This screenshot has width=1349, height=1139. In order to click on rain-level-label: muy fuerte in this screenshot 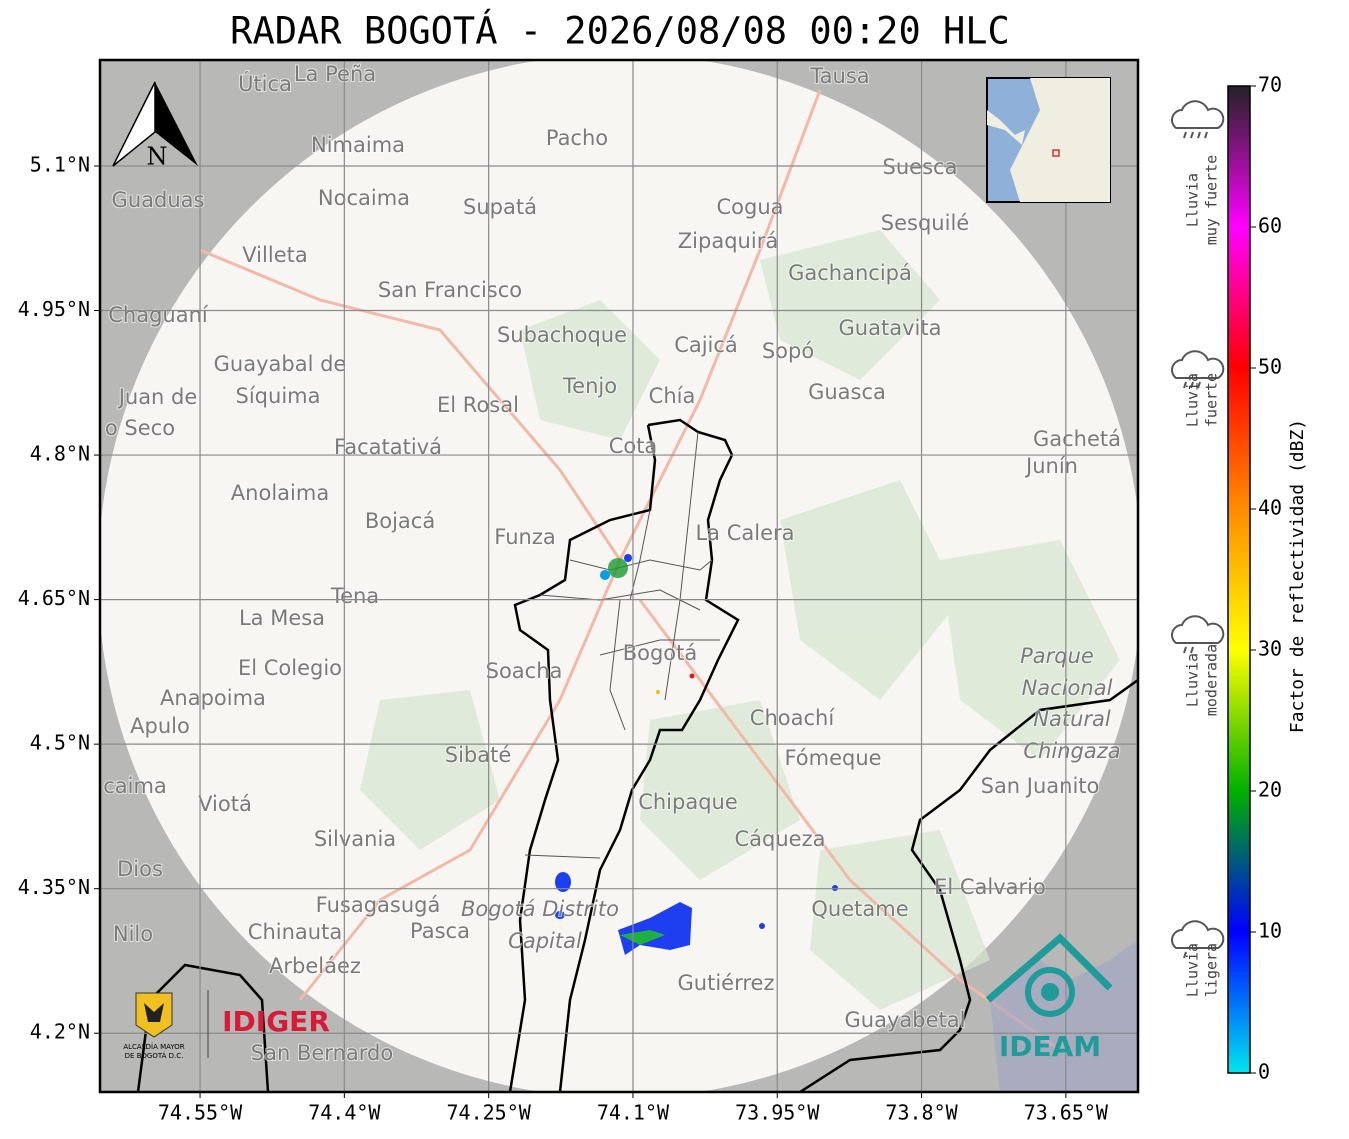, I will do `click(1212, 200)`.